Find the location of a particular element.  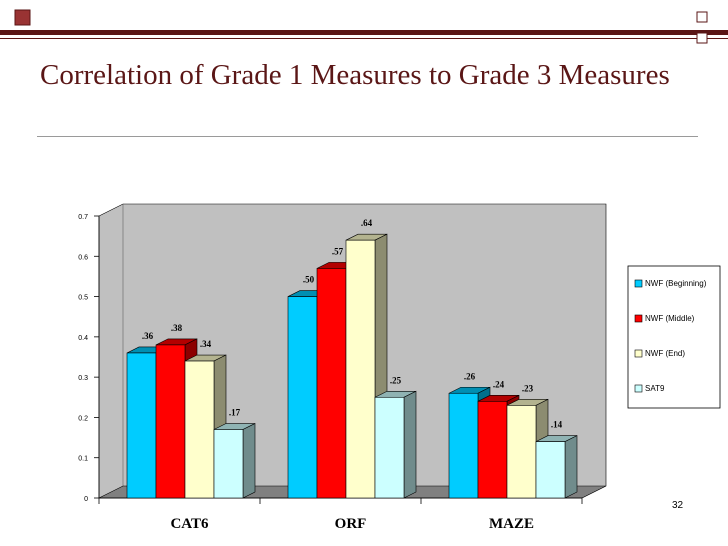

data-label: .34 is located at coordinates (206, 344).